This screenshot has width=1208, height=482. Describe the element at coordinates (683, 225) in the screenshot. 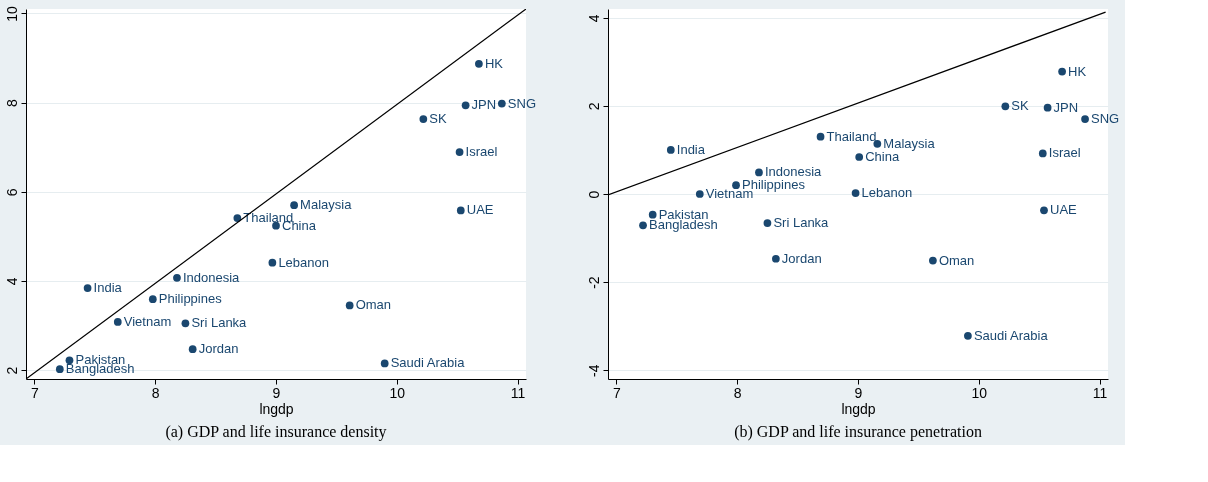

I see `data-label: Bangladesh` at that location.